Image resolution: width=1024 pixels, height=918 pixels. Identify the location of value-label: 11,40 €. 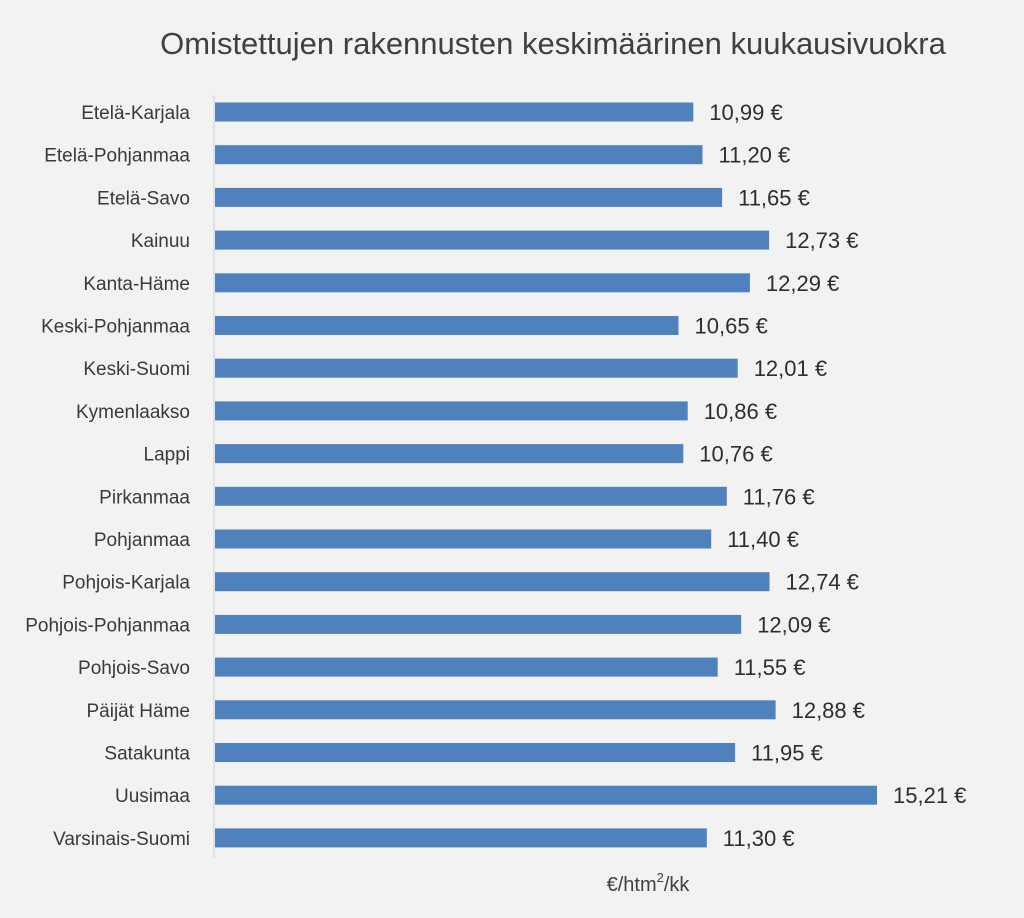
(763, 539).